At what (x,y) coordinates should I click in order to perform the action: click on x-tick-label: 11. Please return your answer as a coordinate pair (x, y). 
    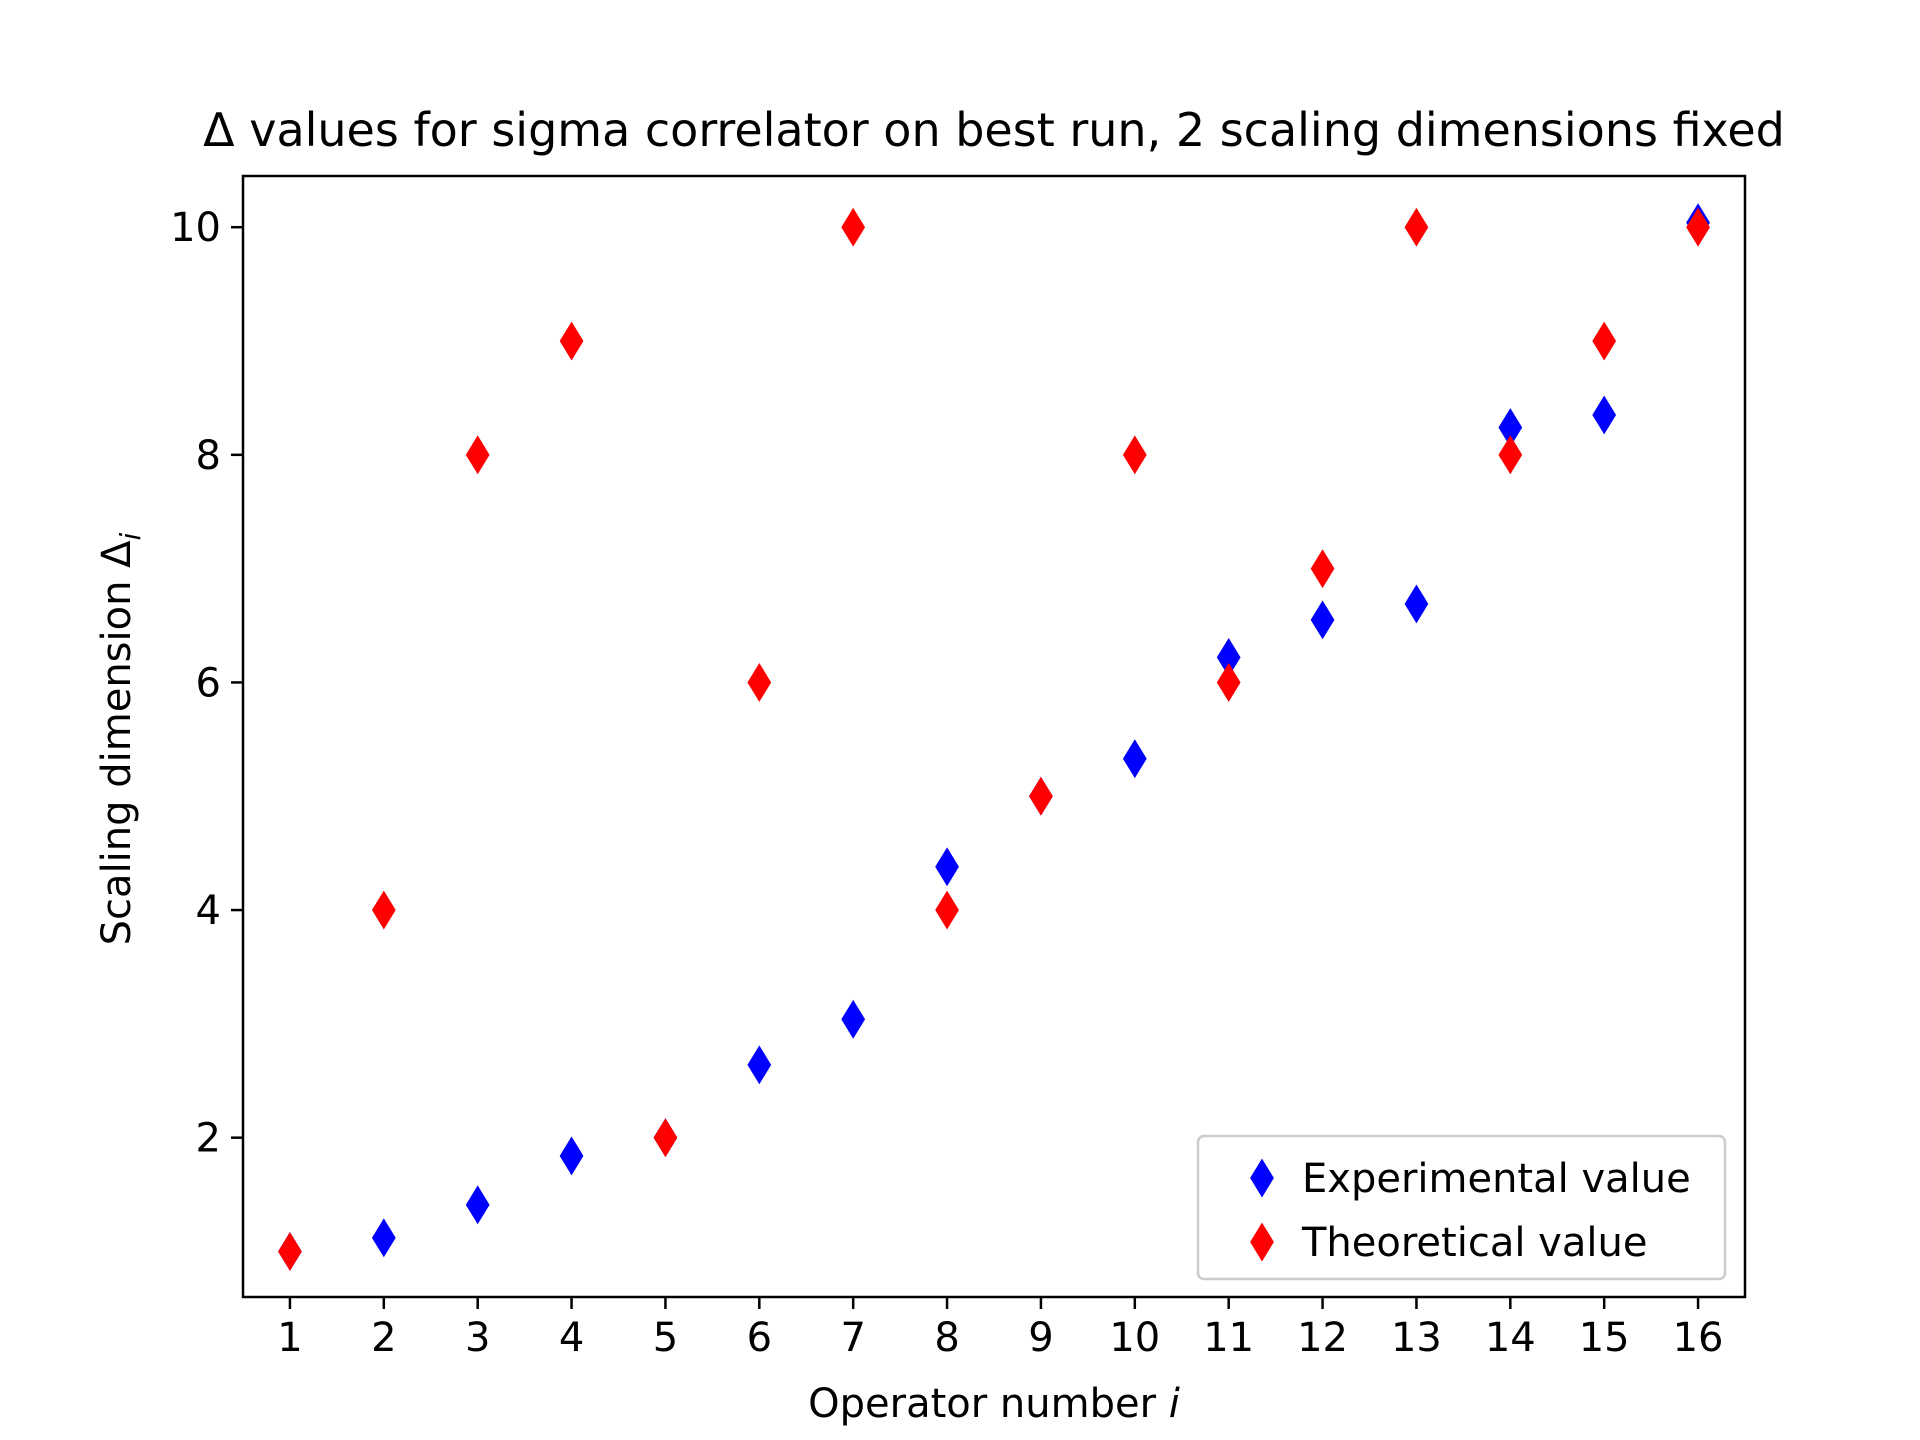
    Looking at the image, I should click on (1228, 1338).